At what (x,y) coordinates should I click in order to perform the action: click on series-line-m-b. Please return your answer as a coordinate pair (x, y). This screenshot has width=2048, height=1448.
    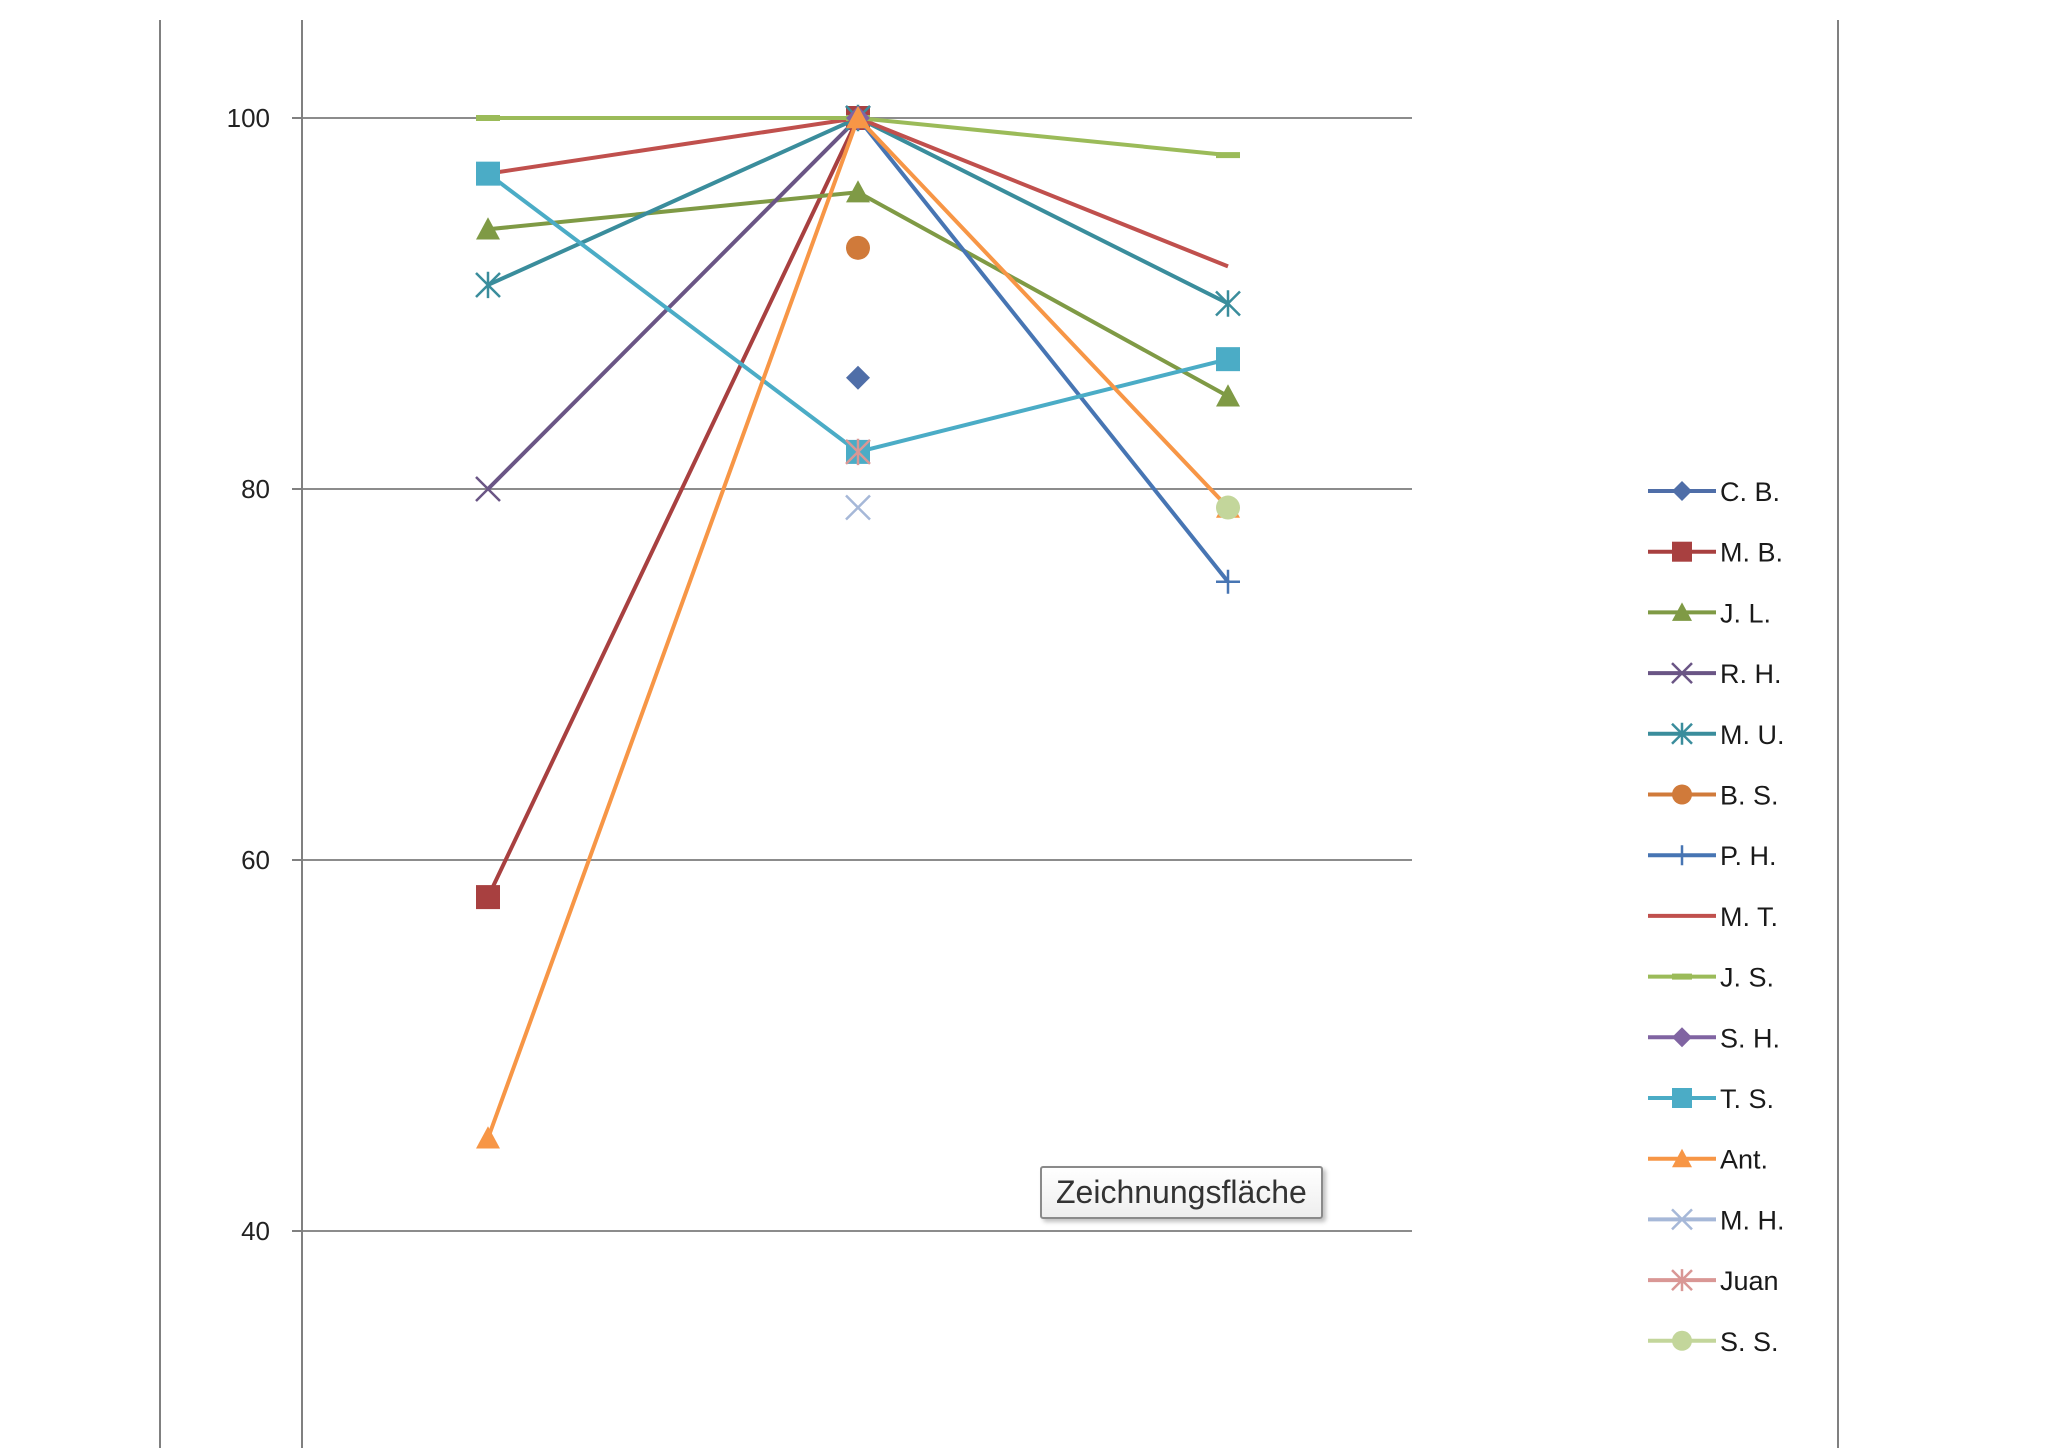
    Looking at the image, I should click on (673, 507).